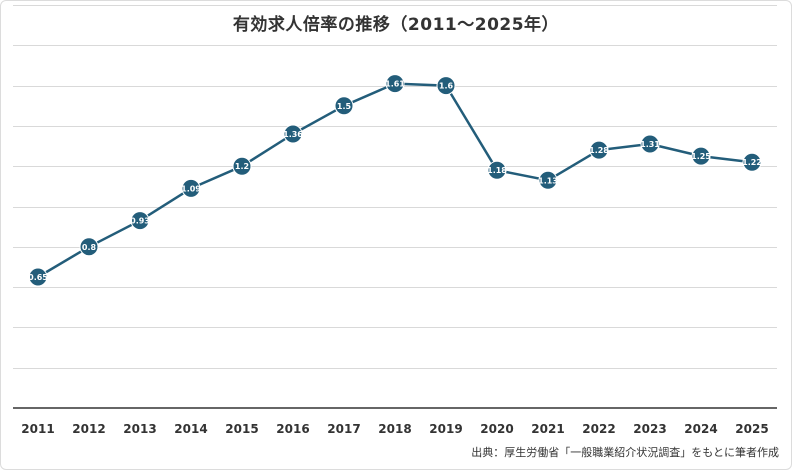  I want to click on data-label: 1.5, so click(344, 106).